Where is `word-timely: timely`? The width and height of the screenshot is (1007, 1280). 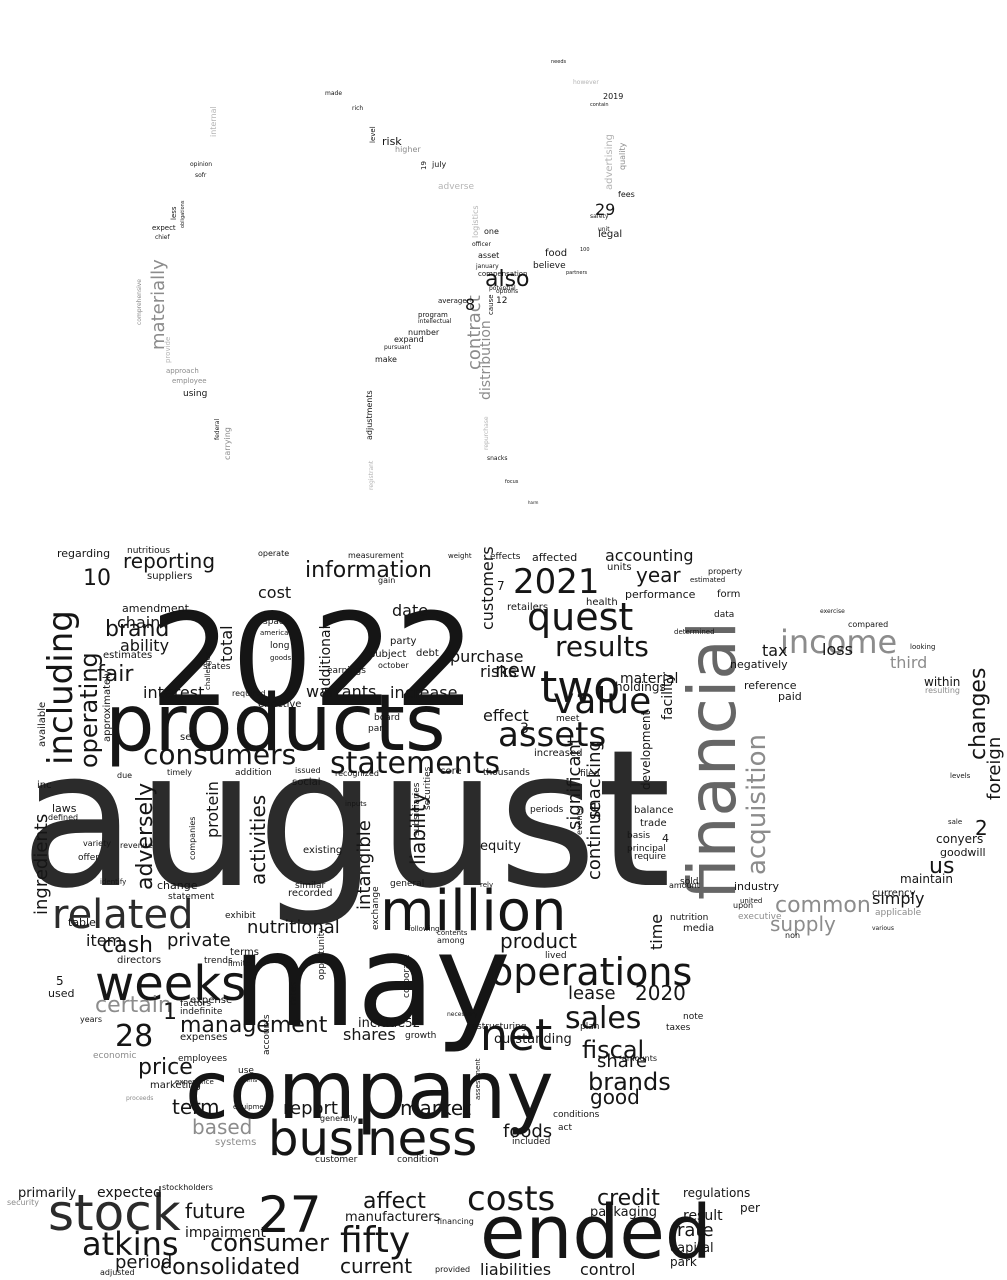 word-timely: timely is located at coordinates (179, 772).